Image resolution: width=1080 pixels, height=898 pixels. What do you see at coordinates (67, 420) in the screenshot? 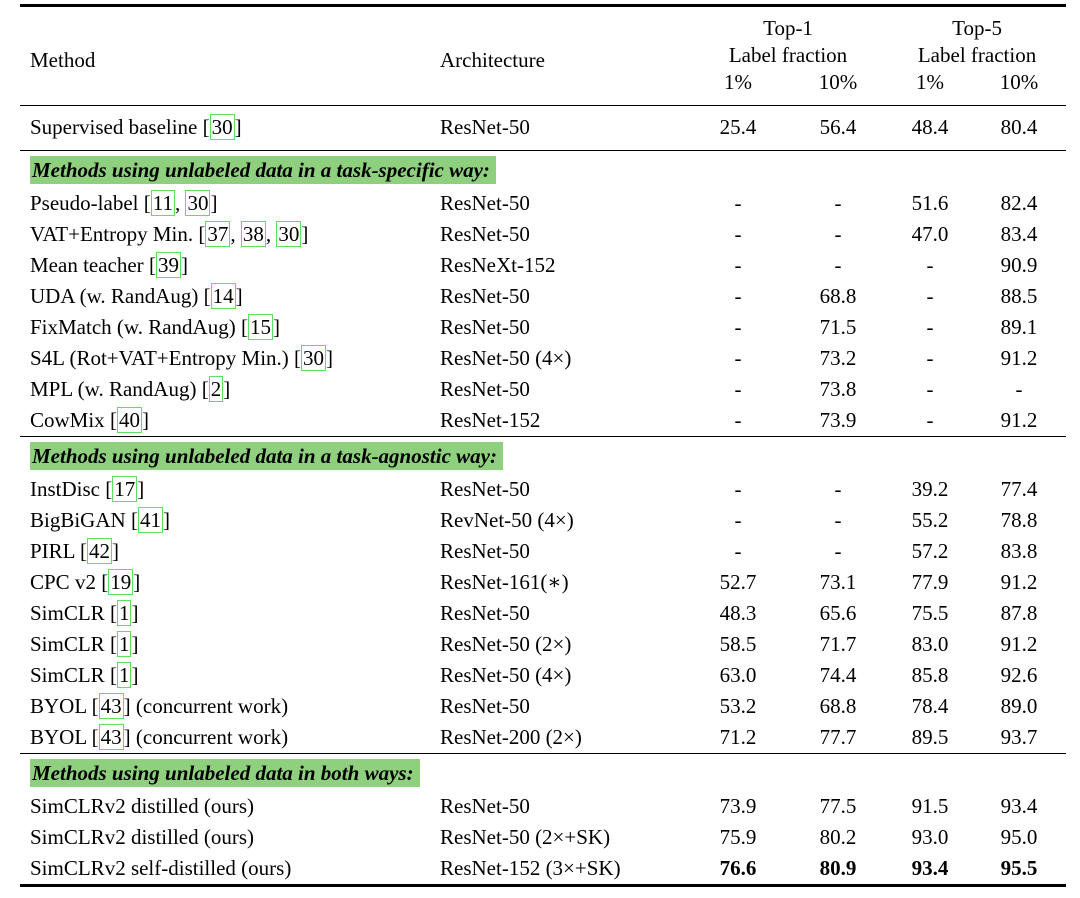
I see `method-label: CowMix` at bounding box center [67, 420].